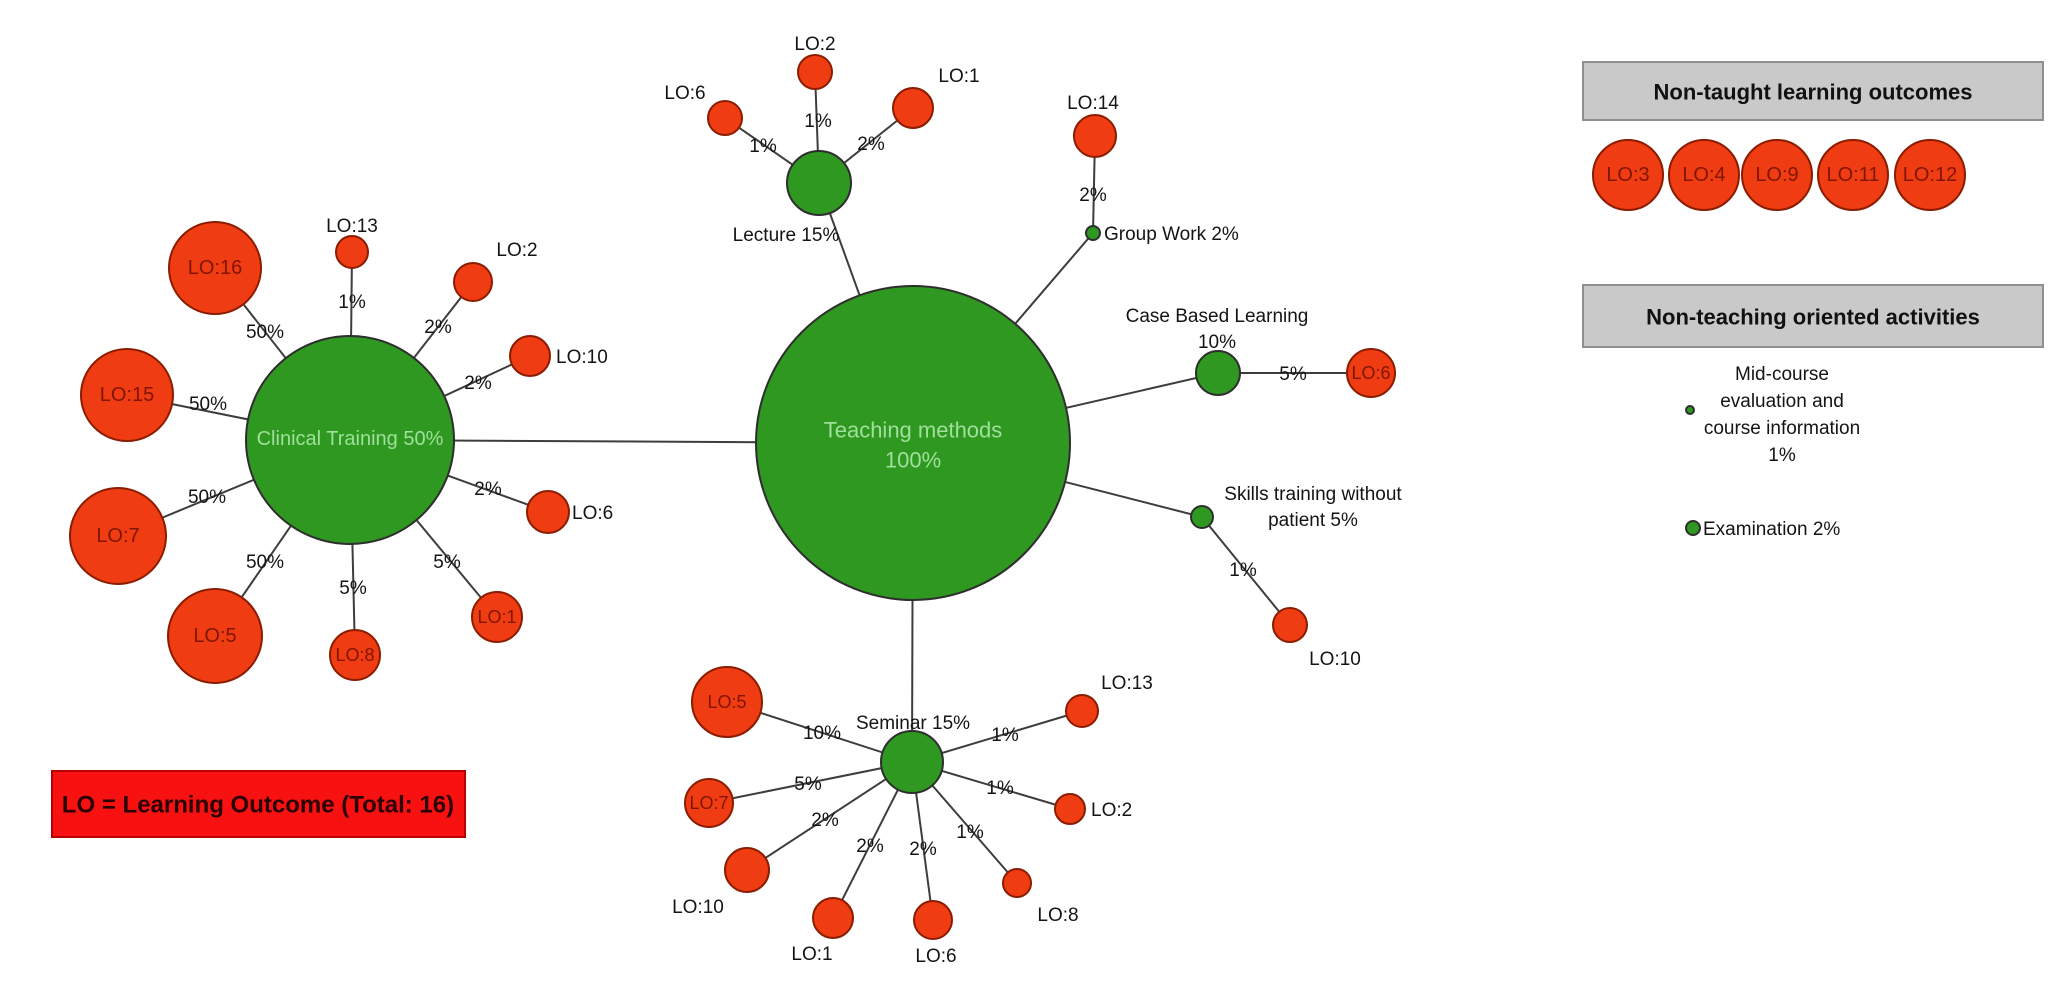  Describe the element at coordinates (958, 76) in the screenshot. I see `label-lecture-lo1: LO:1` at that location.